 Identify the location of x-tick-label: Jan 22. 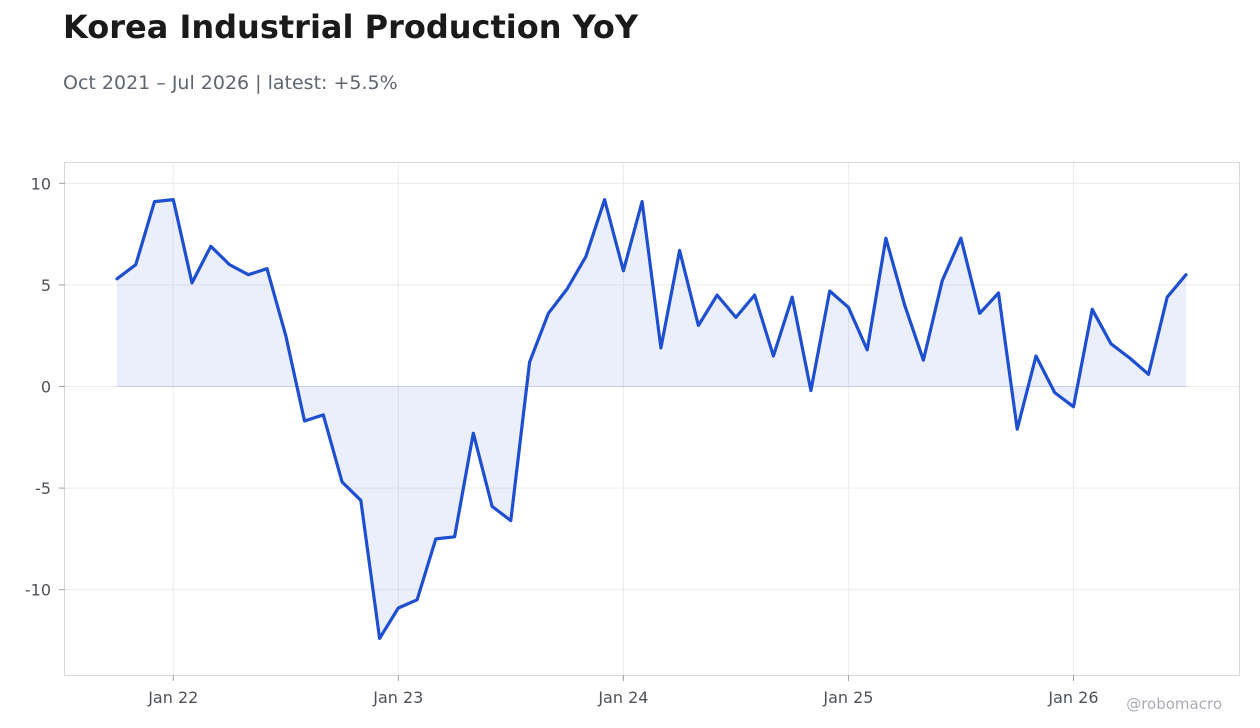
(172, 697).